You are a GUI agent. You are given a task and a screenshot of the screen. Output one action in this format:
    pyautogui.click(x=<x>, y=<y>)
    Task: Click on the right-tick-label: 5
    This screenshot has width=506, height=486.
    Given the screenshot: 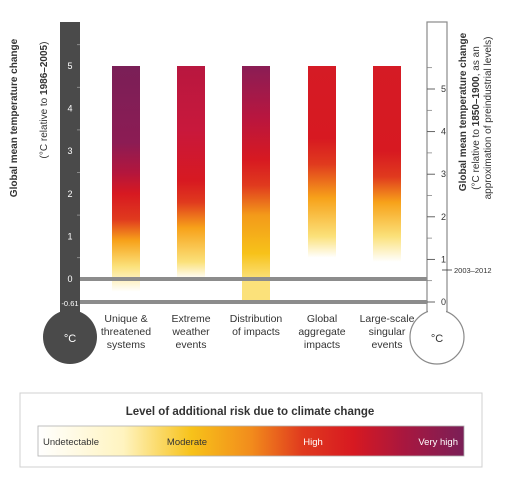 What is the action you would take?
    pyautogui.click(x=443, y=89)
    